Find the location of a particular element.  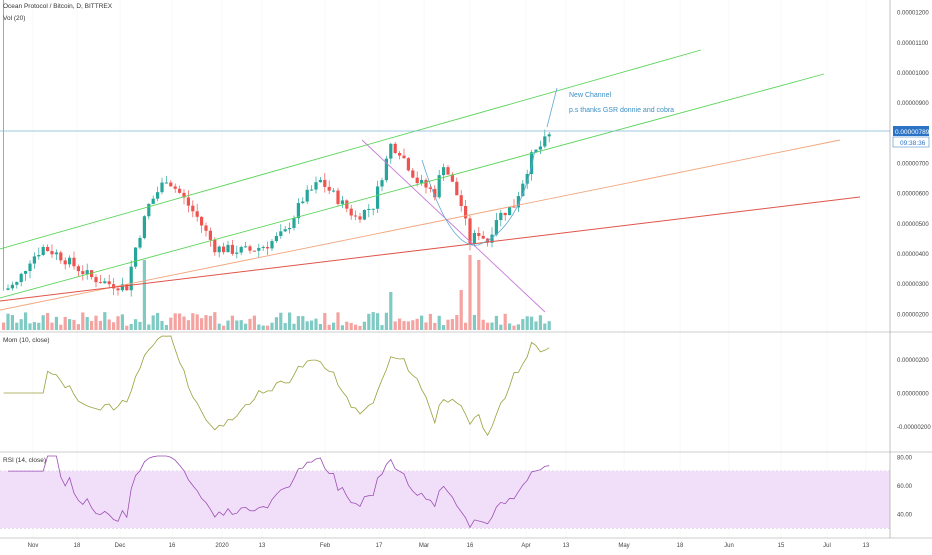

annotation-new-channel: New Channel is located at coordinates (590, 95).